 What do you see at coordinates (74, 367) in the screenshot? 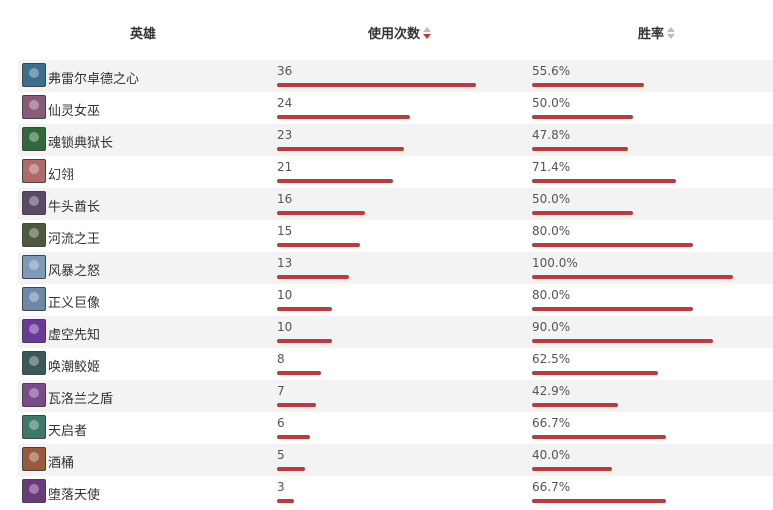
I see `hero-name: 唤潮鲛姬` at bounding box center [74, 367].